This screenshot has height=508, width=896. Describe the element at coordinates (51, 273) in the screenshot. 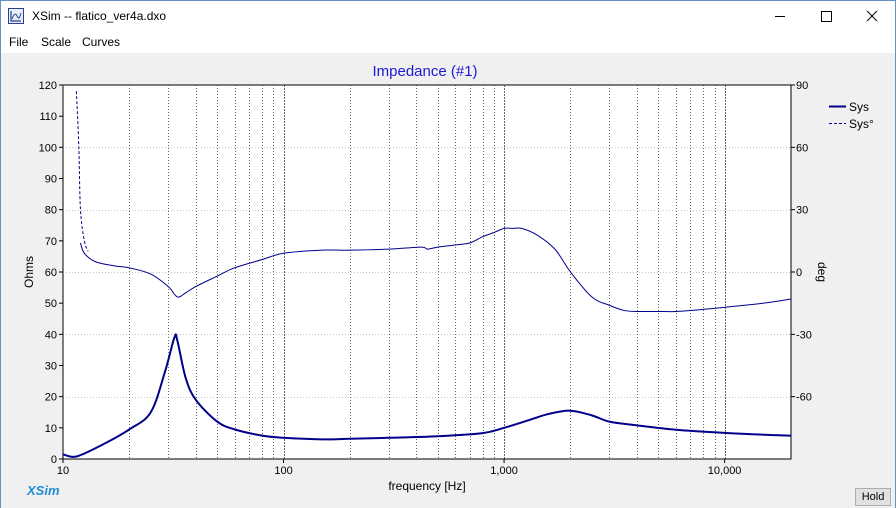

I see `y-tick-label: 60` at that location.